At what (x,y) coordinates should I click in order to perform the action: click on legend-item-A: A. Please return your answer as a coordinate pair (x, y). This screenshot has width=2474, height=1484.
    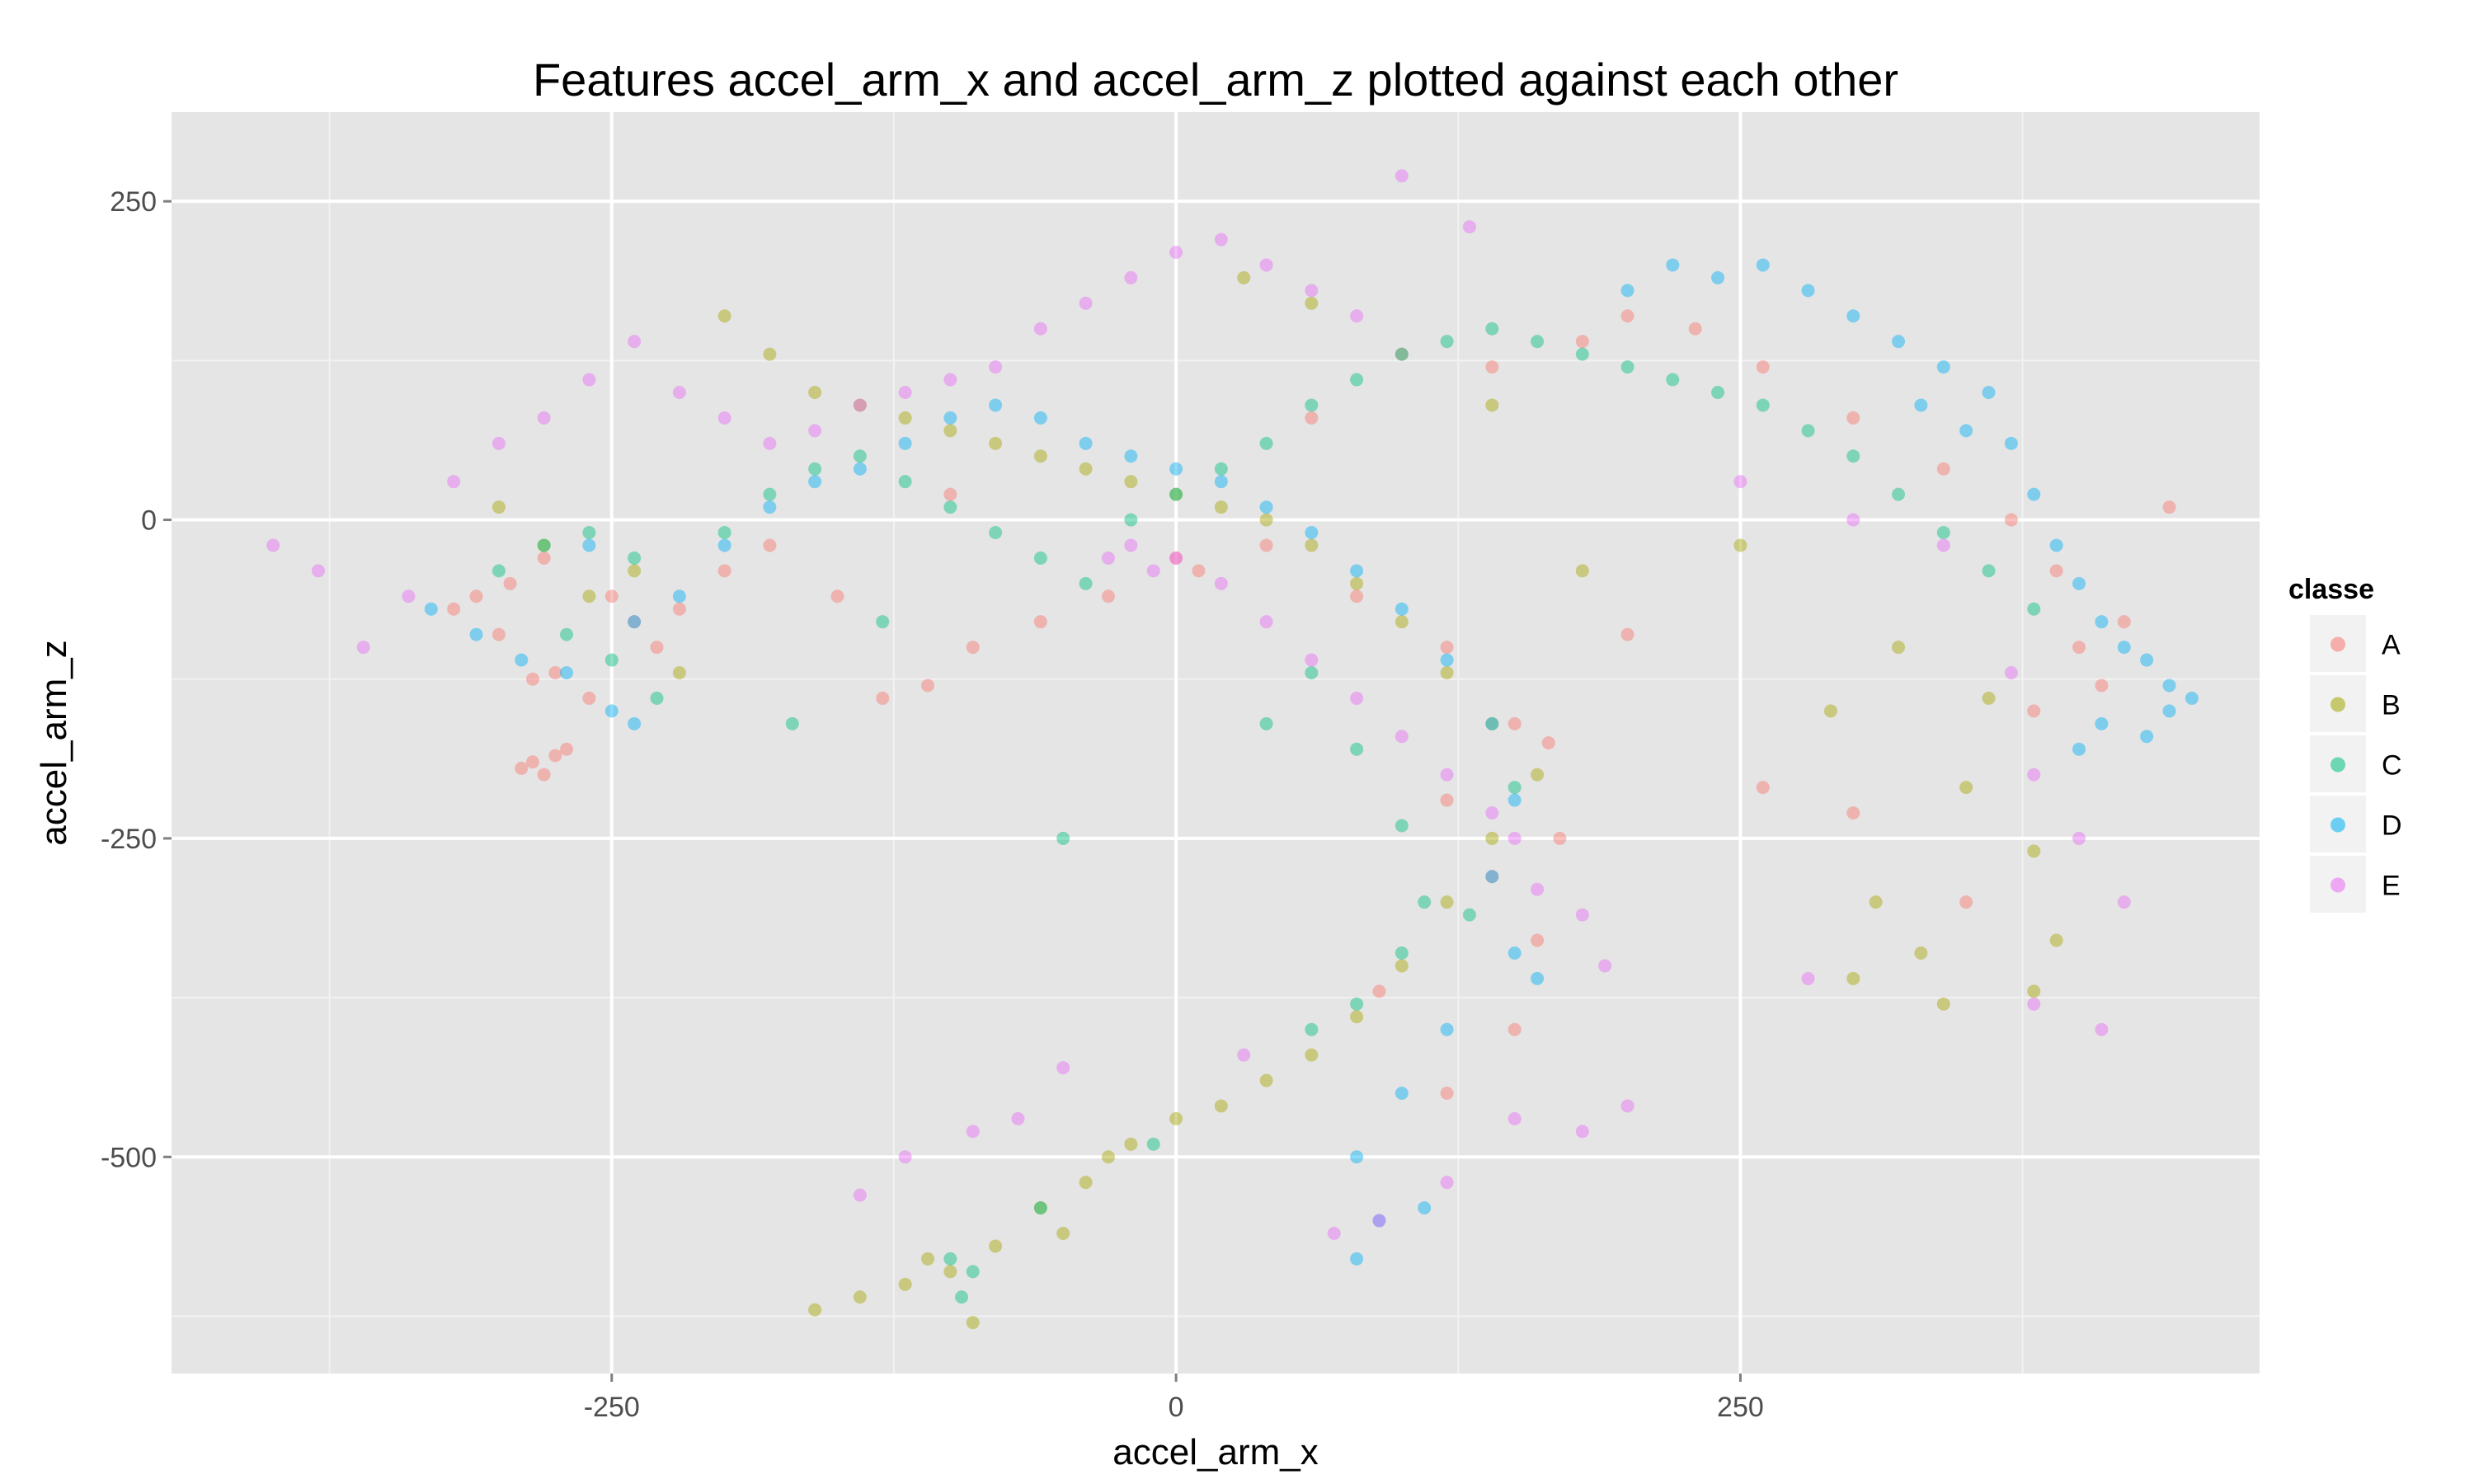
    Looking at the image, I should click on (2354, 643).